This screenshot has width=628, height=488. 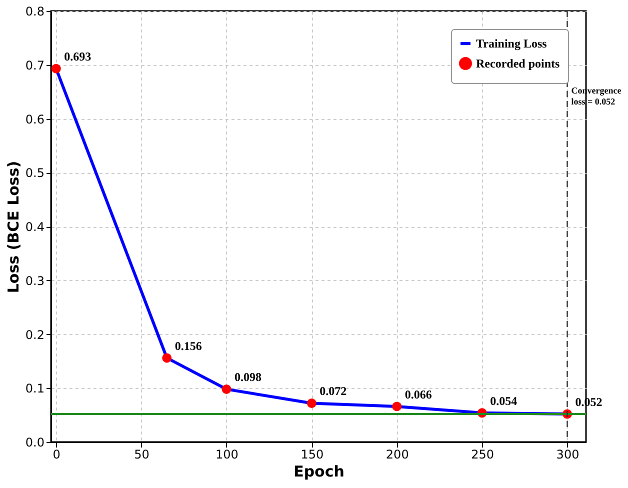 I want to click on y-axis-title: Loss (BCE Loss), so click(x=13, y=227).